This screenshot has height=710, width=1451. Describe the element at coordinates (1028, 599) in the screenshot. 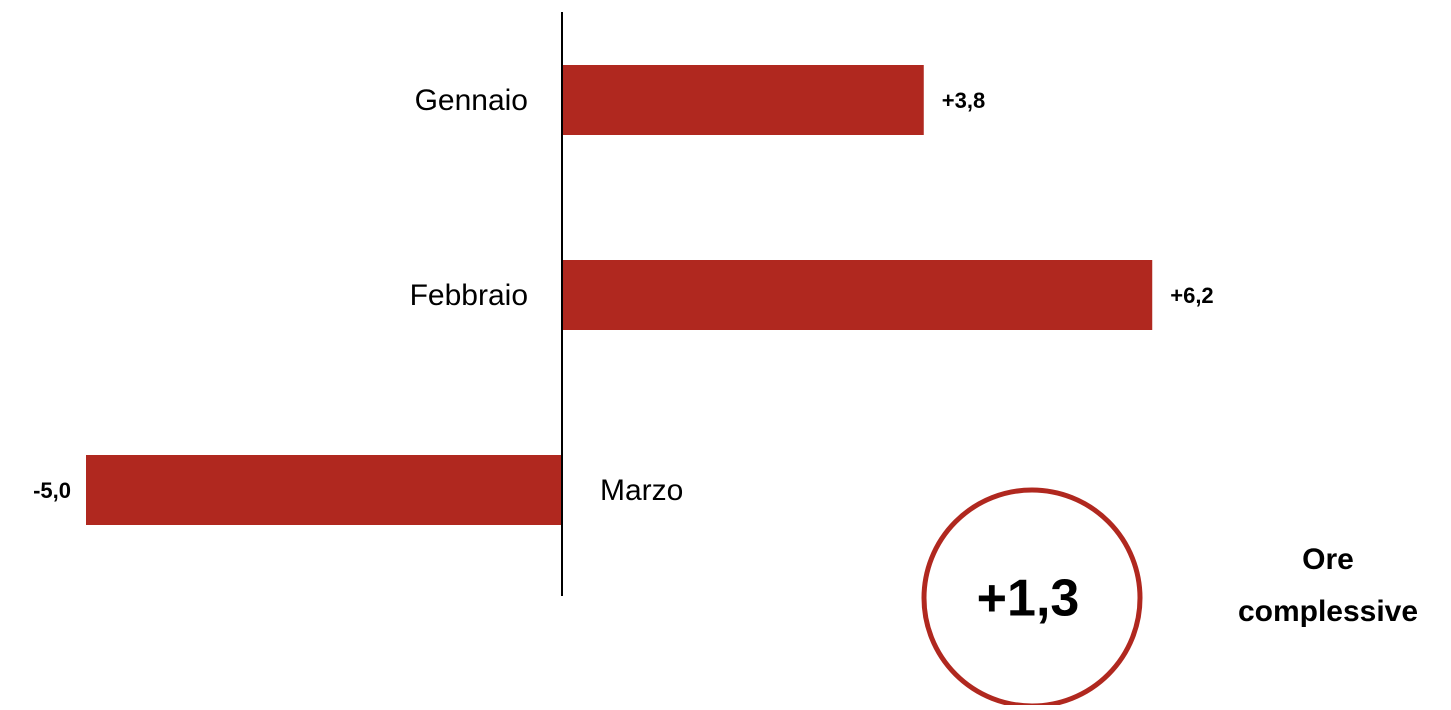

I see `total-label: +1,3` at that location.